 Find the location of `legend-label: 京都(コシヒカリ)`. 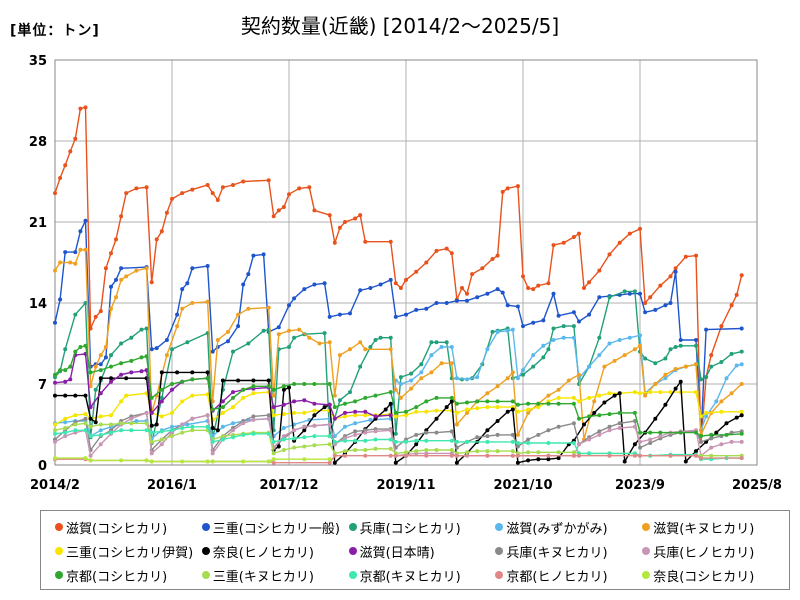

legend-label: 京都(コシヒカリ) is located at coordinates (117, 577).